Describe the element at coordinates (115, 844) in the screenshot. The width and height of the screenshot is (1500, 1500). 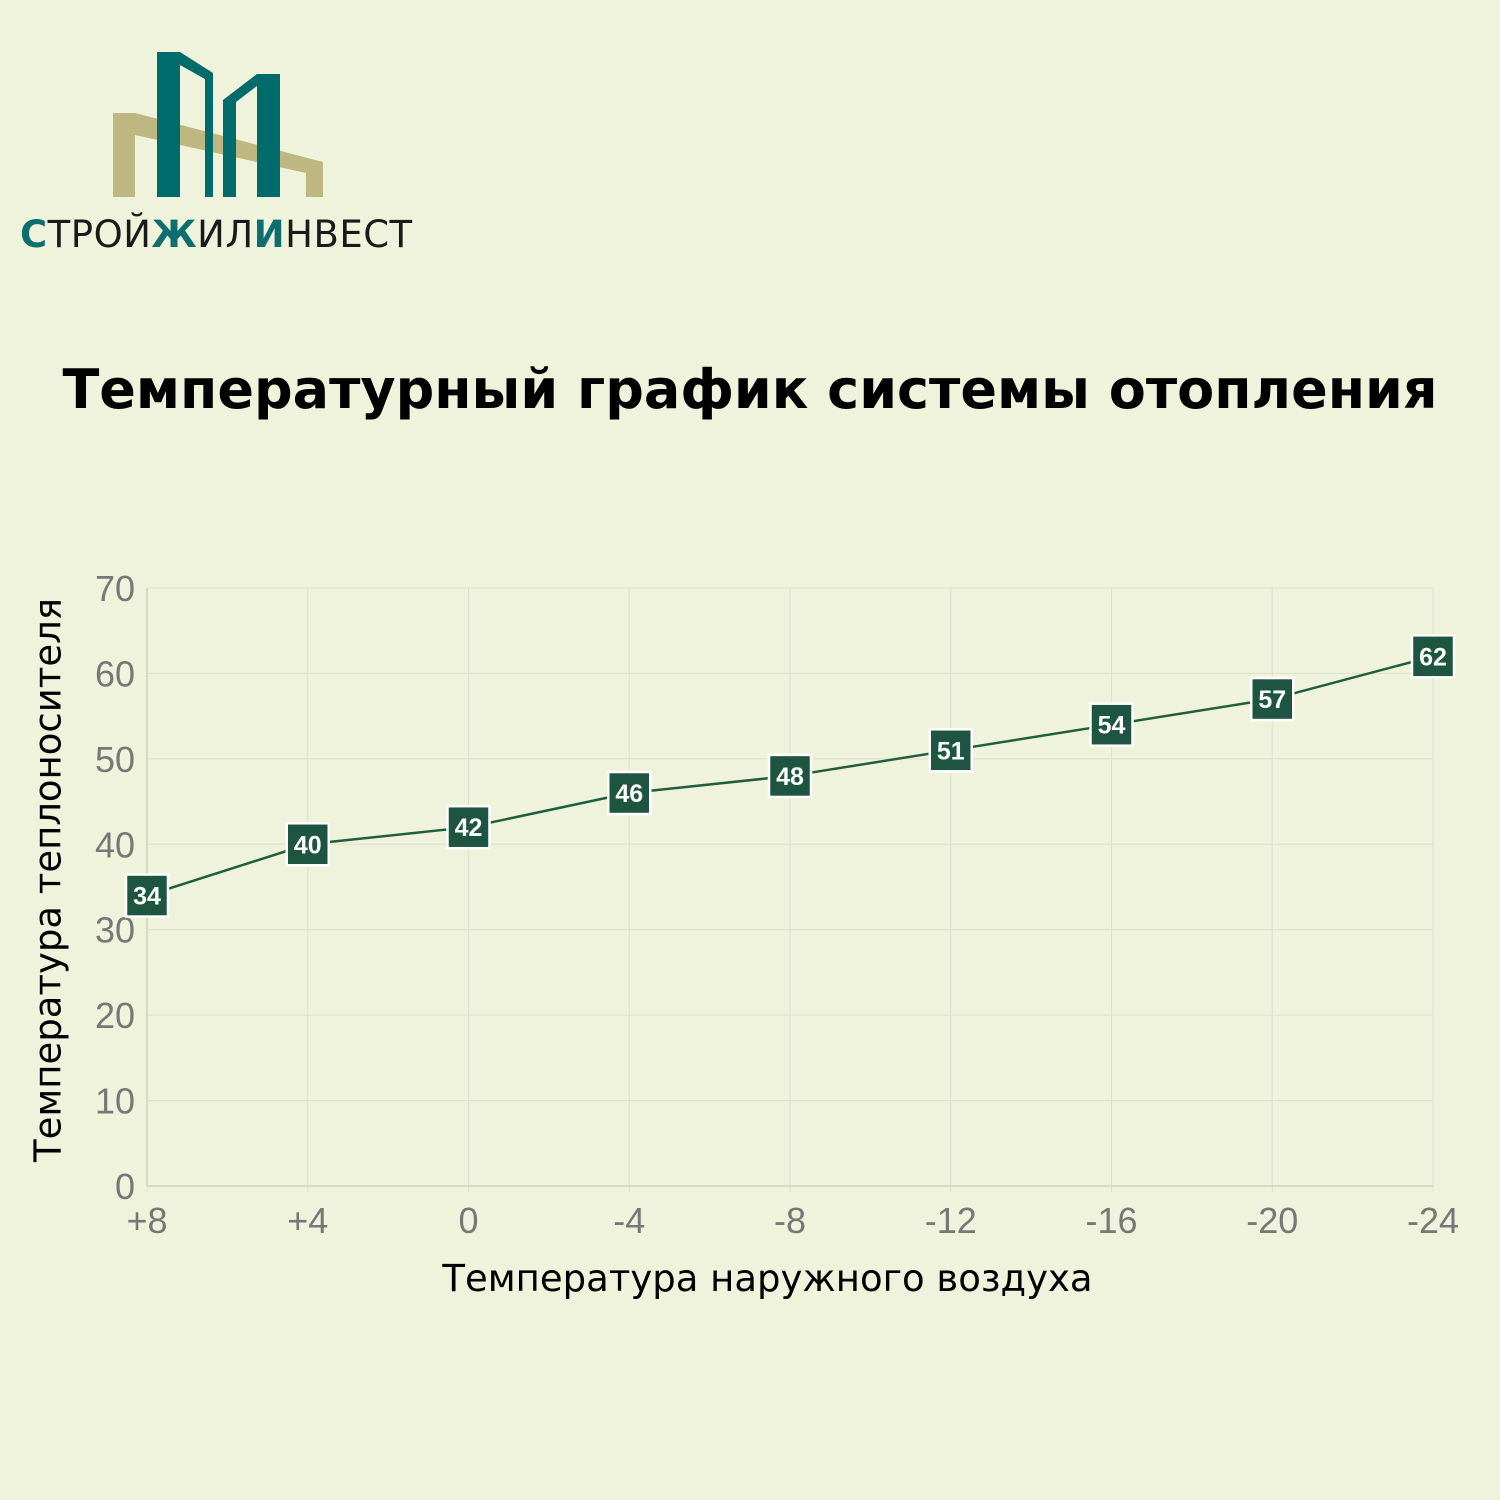
I see `y-tick-label: 40` at that location.